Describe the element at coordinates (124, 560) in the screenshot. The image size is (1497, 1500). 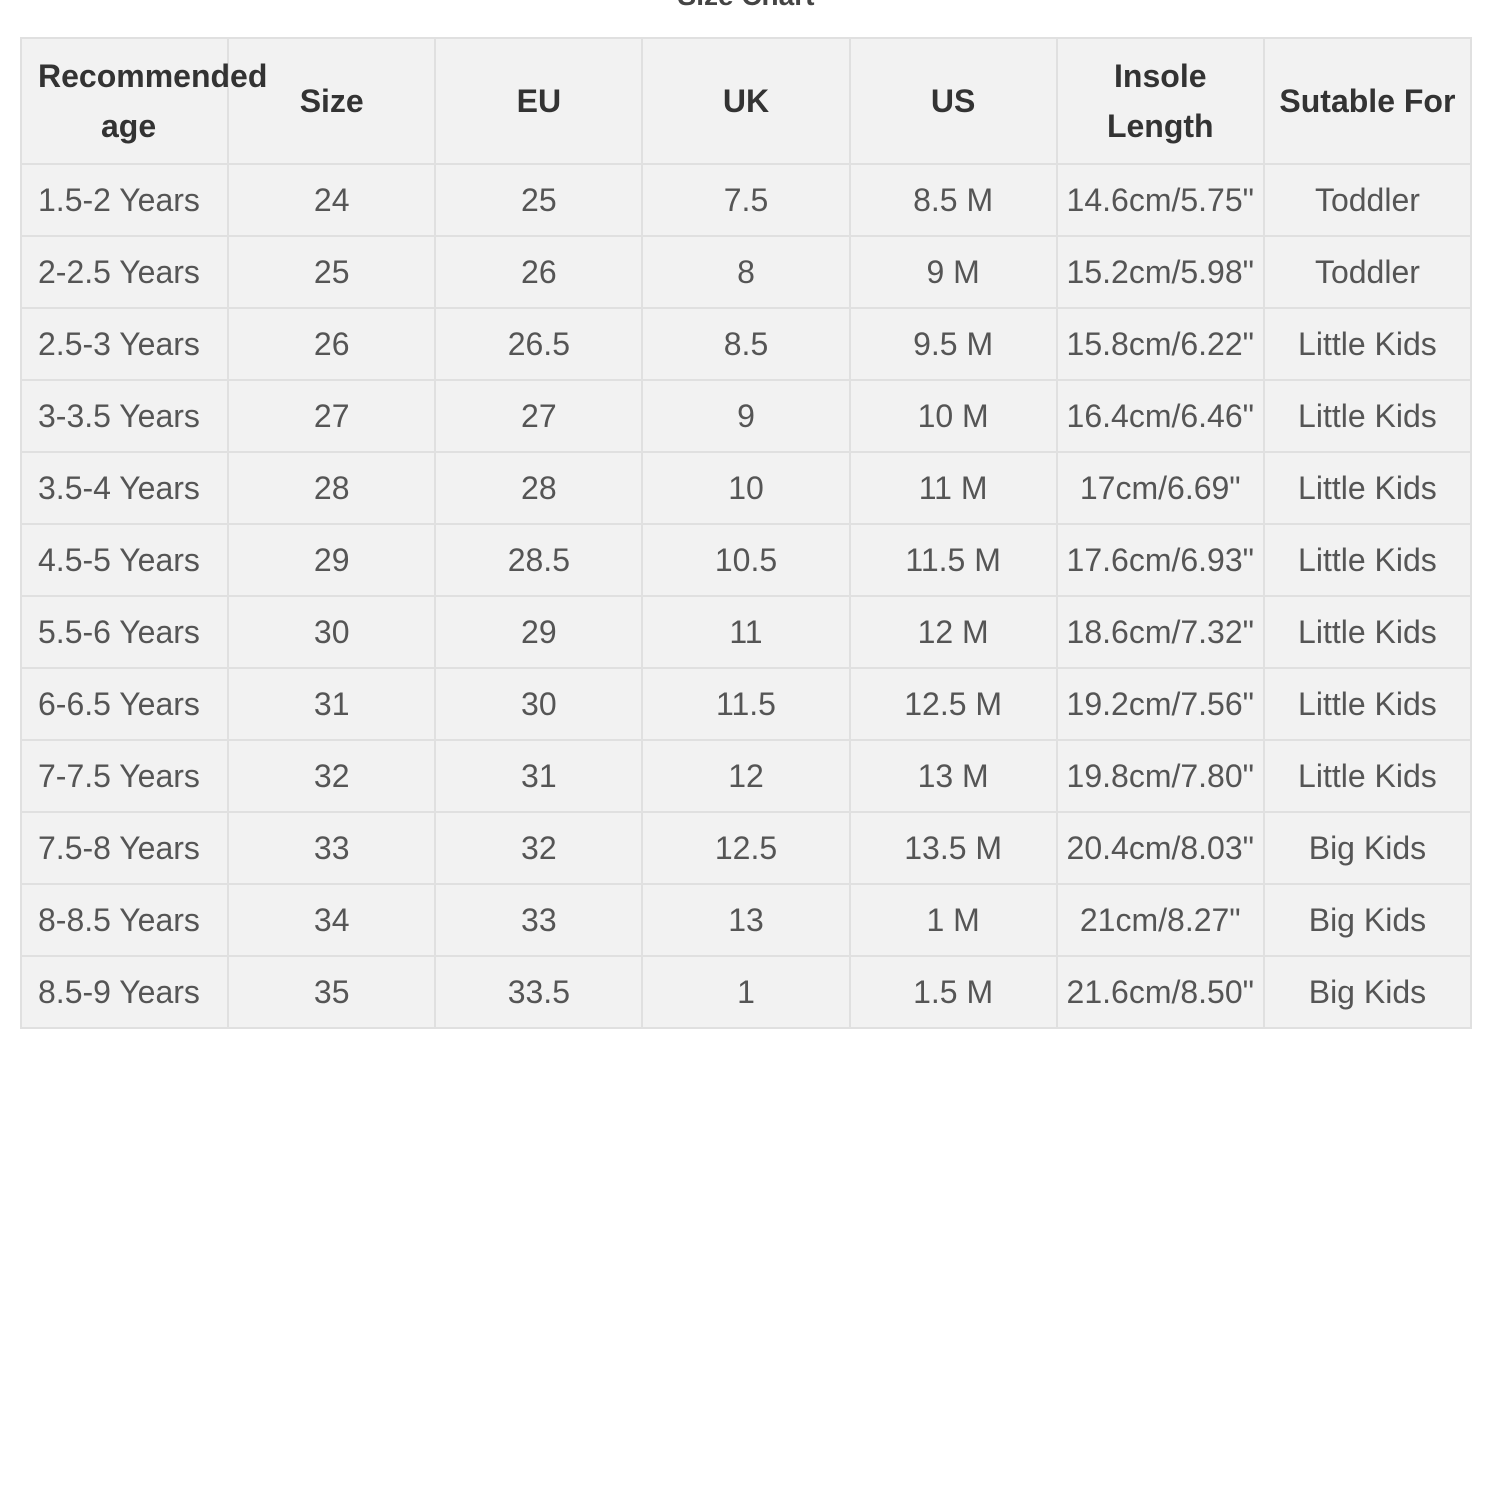
I see `table-cell: 4.5-5 Years` at that location.